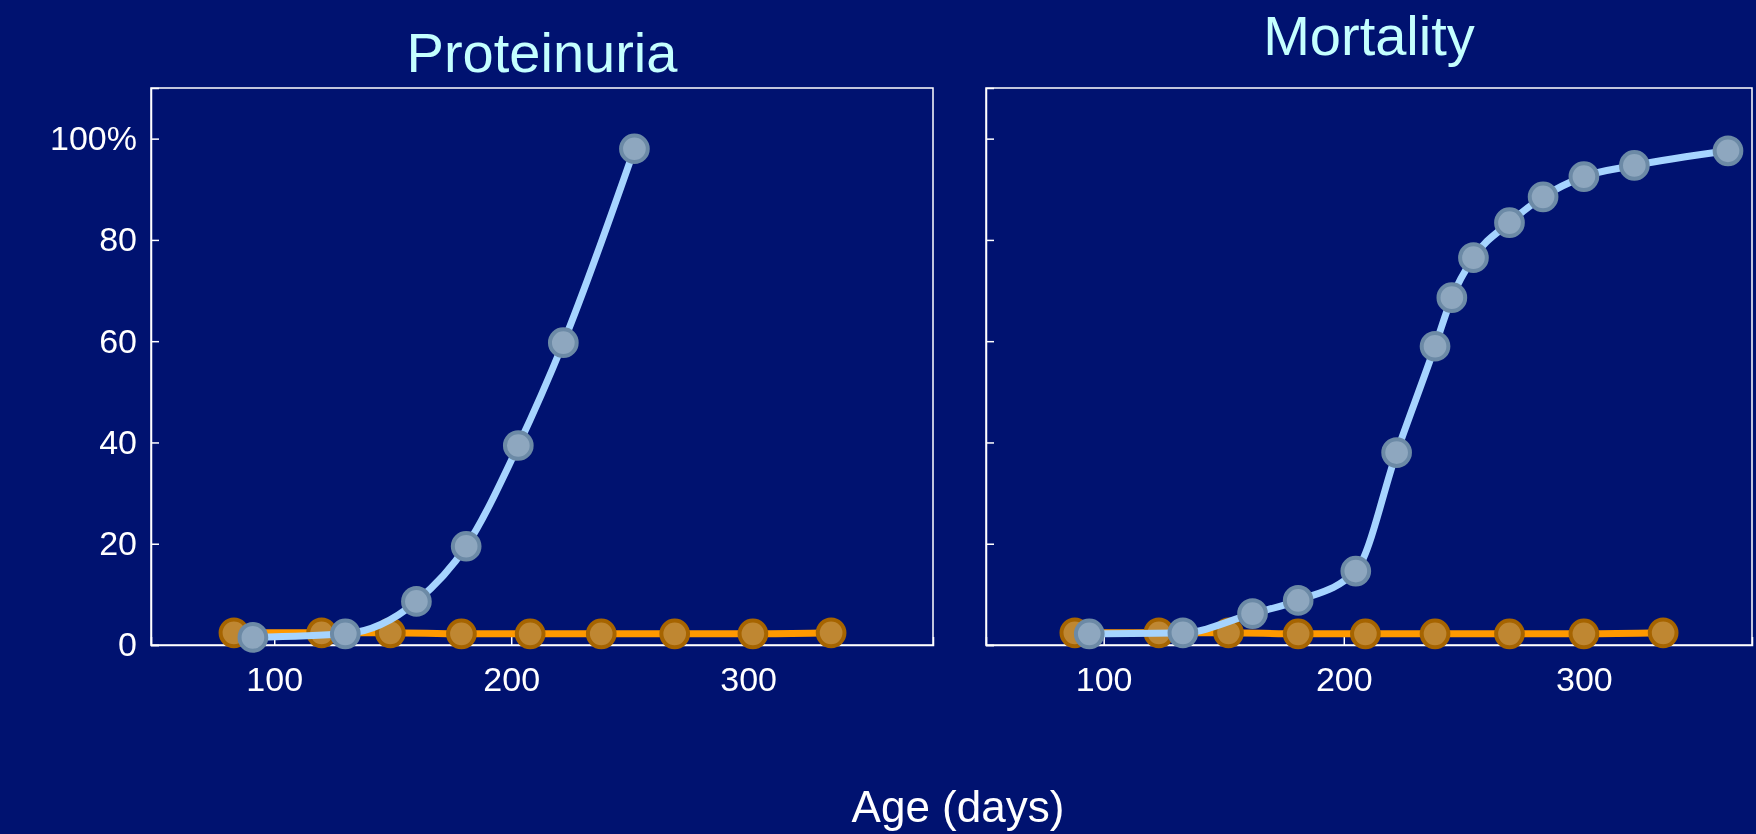  I want to click on x-axis-title: Age (days), so click(958, 806).